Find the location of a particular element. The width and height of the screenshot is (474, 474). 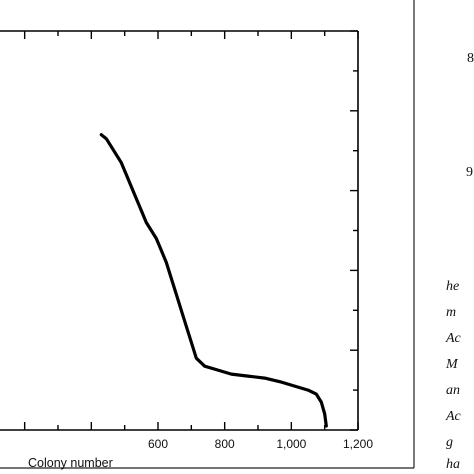

x-tick-label: 800 is located at coordinates (225, 444).